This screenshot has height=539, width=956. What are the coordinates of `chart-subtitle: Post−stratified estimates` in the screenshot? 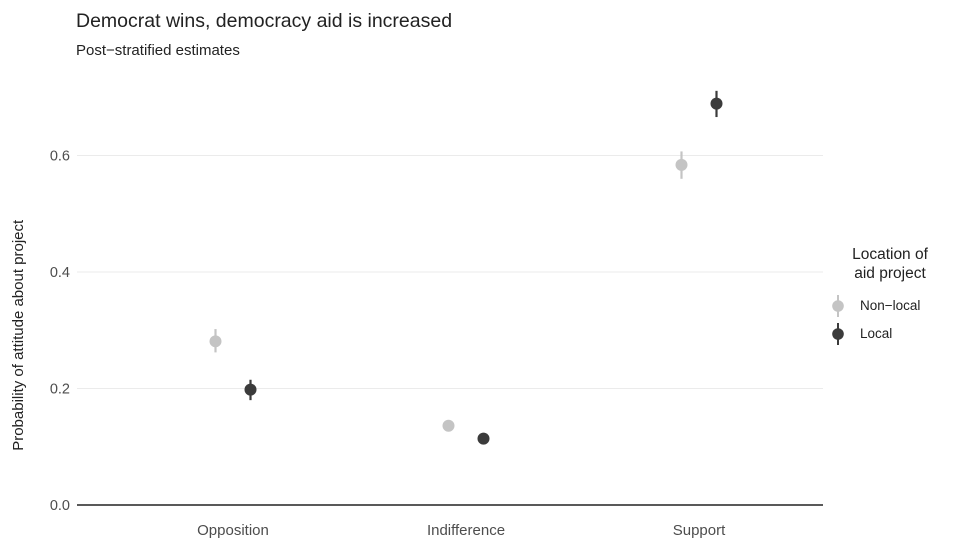 It's located at (158, 50).